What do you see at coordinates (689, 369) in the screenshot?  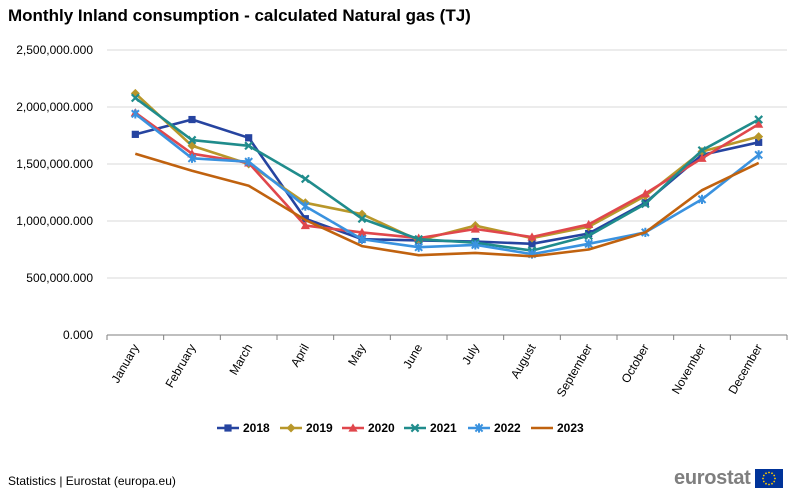 I see `x-tick-label: November` at bounding box center [689, 369].